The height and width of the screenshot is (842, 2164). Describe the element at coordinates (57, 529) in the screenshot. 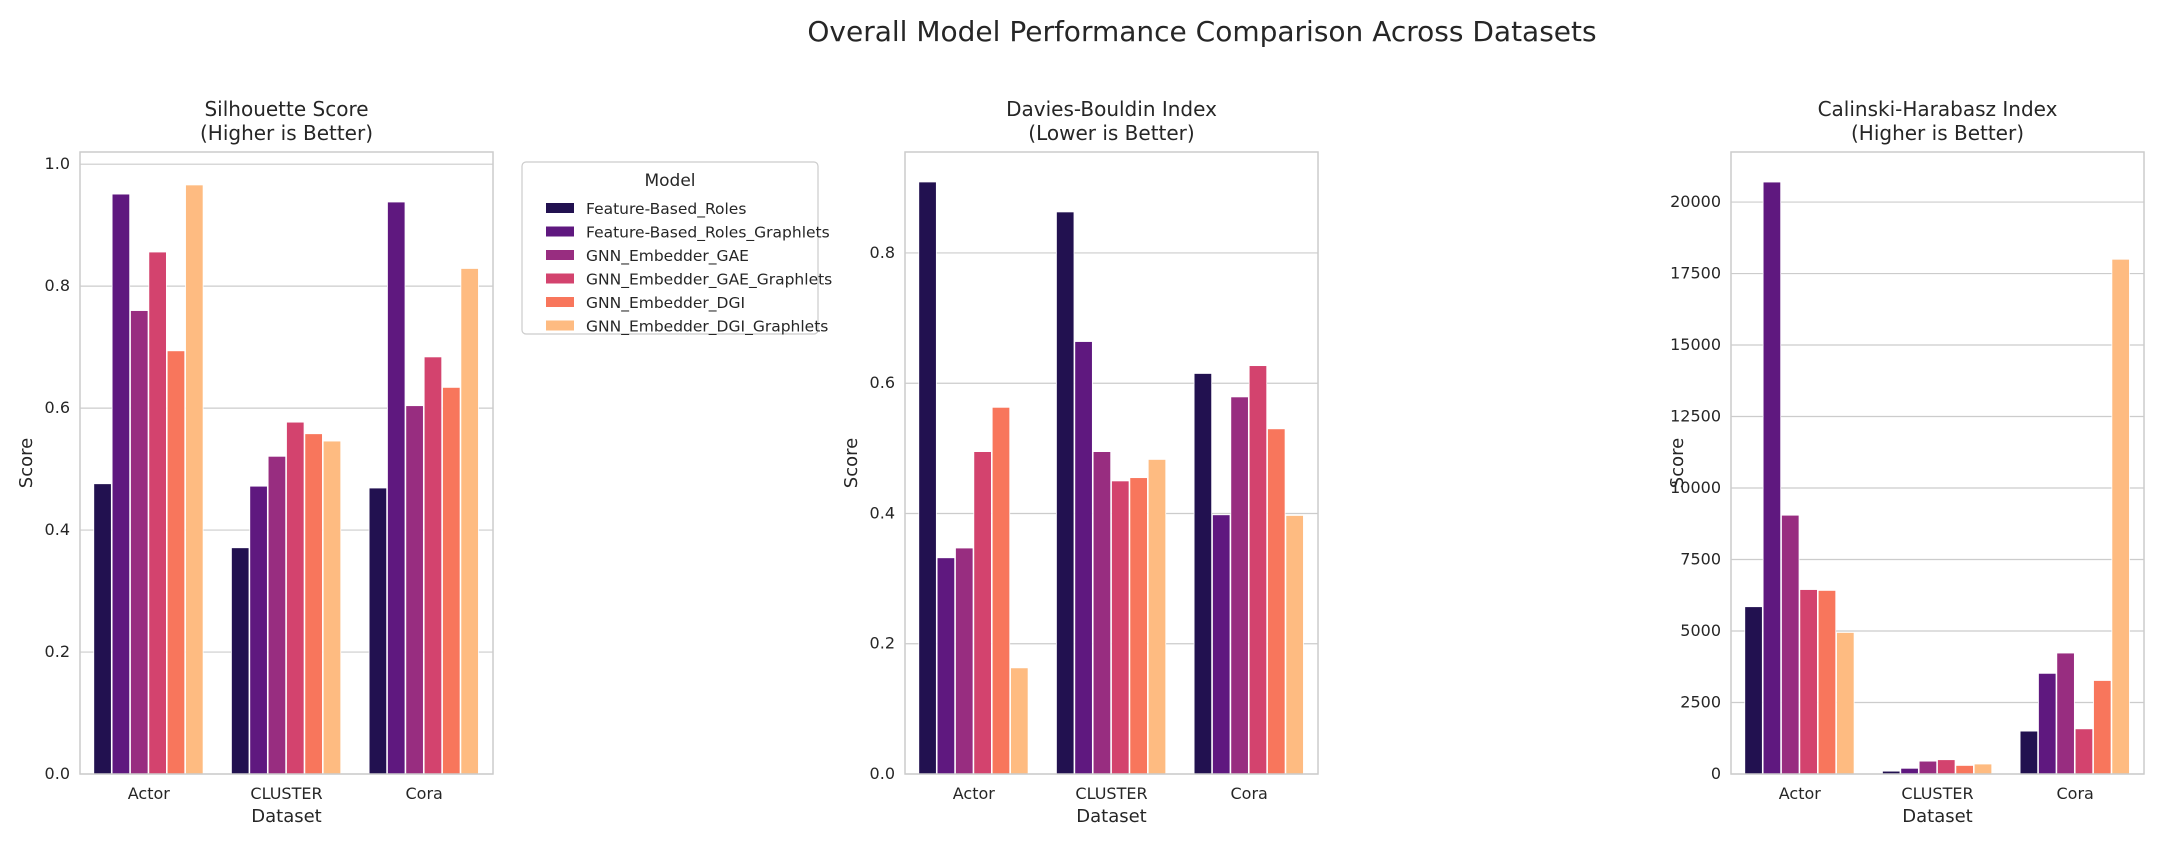

I see `y-tick-label: 0.4` at that location.